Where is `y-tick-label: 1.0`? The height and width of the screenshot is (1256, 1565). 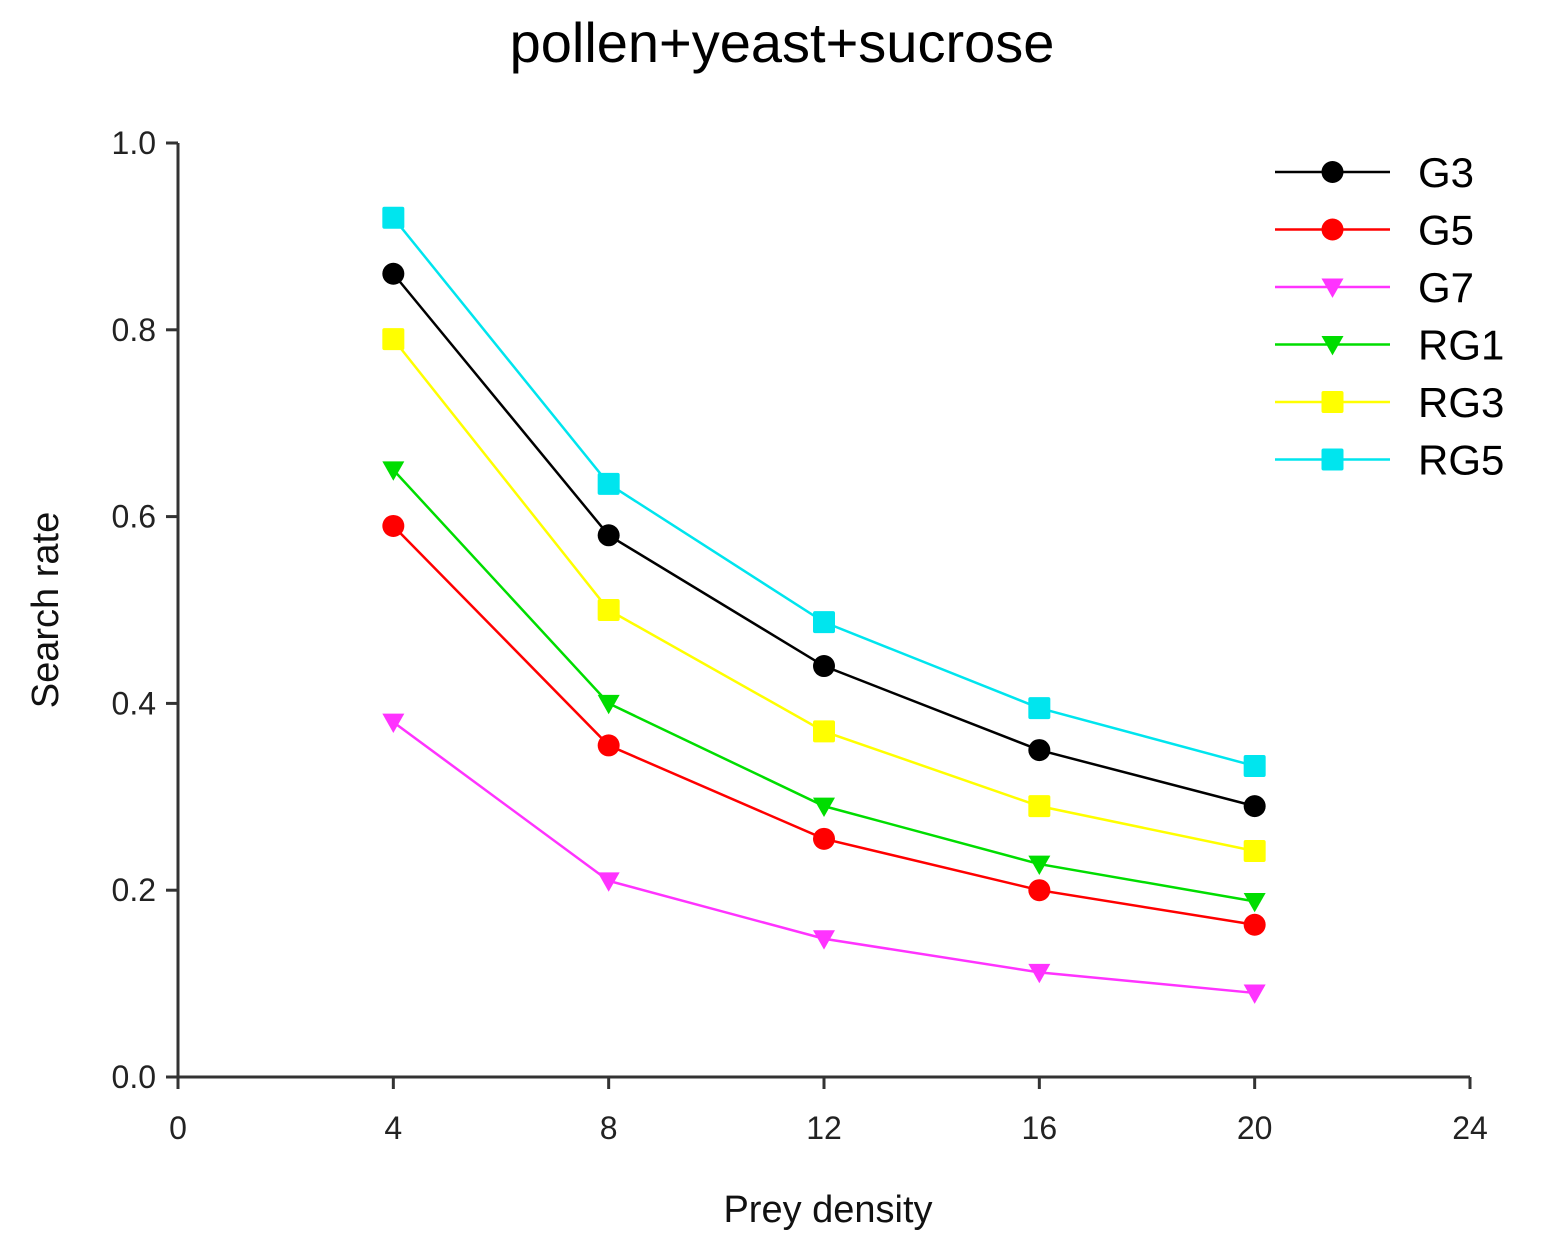 y-tick-label: 1.0 is located at coordinates (134, 143).